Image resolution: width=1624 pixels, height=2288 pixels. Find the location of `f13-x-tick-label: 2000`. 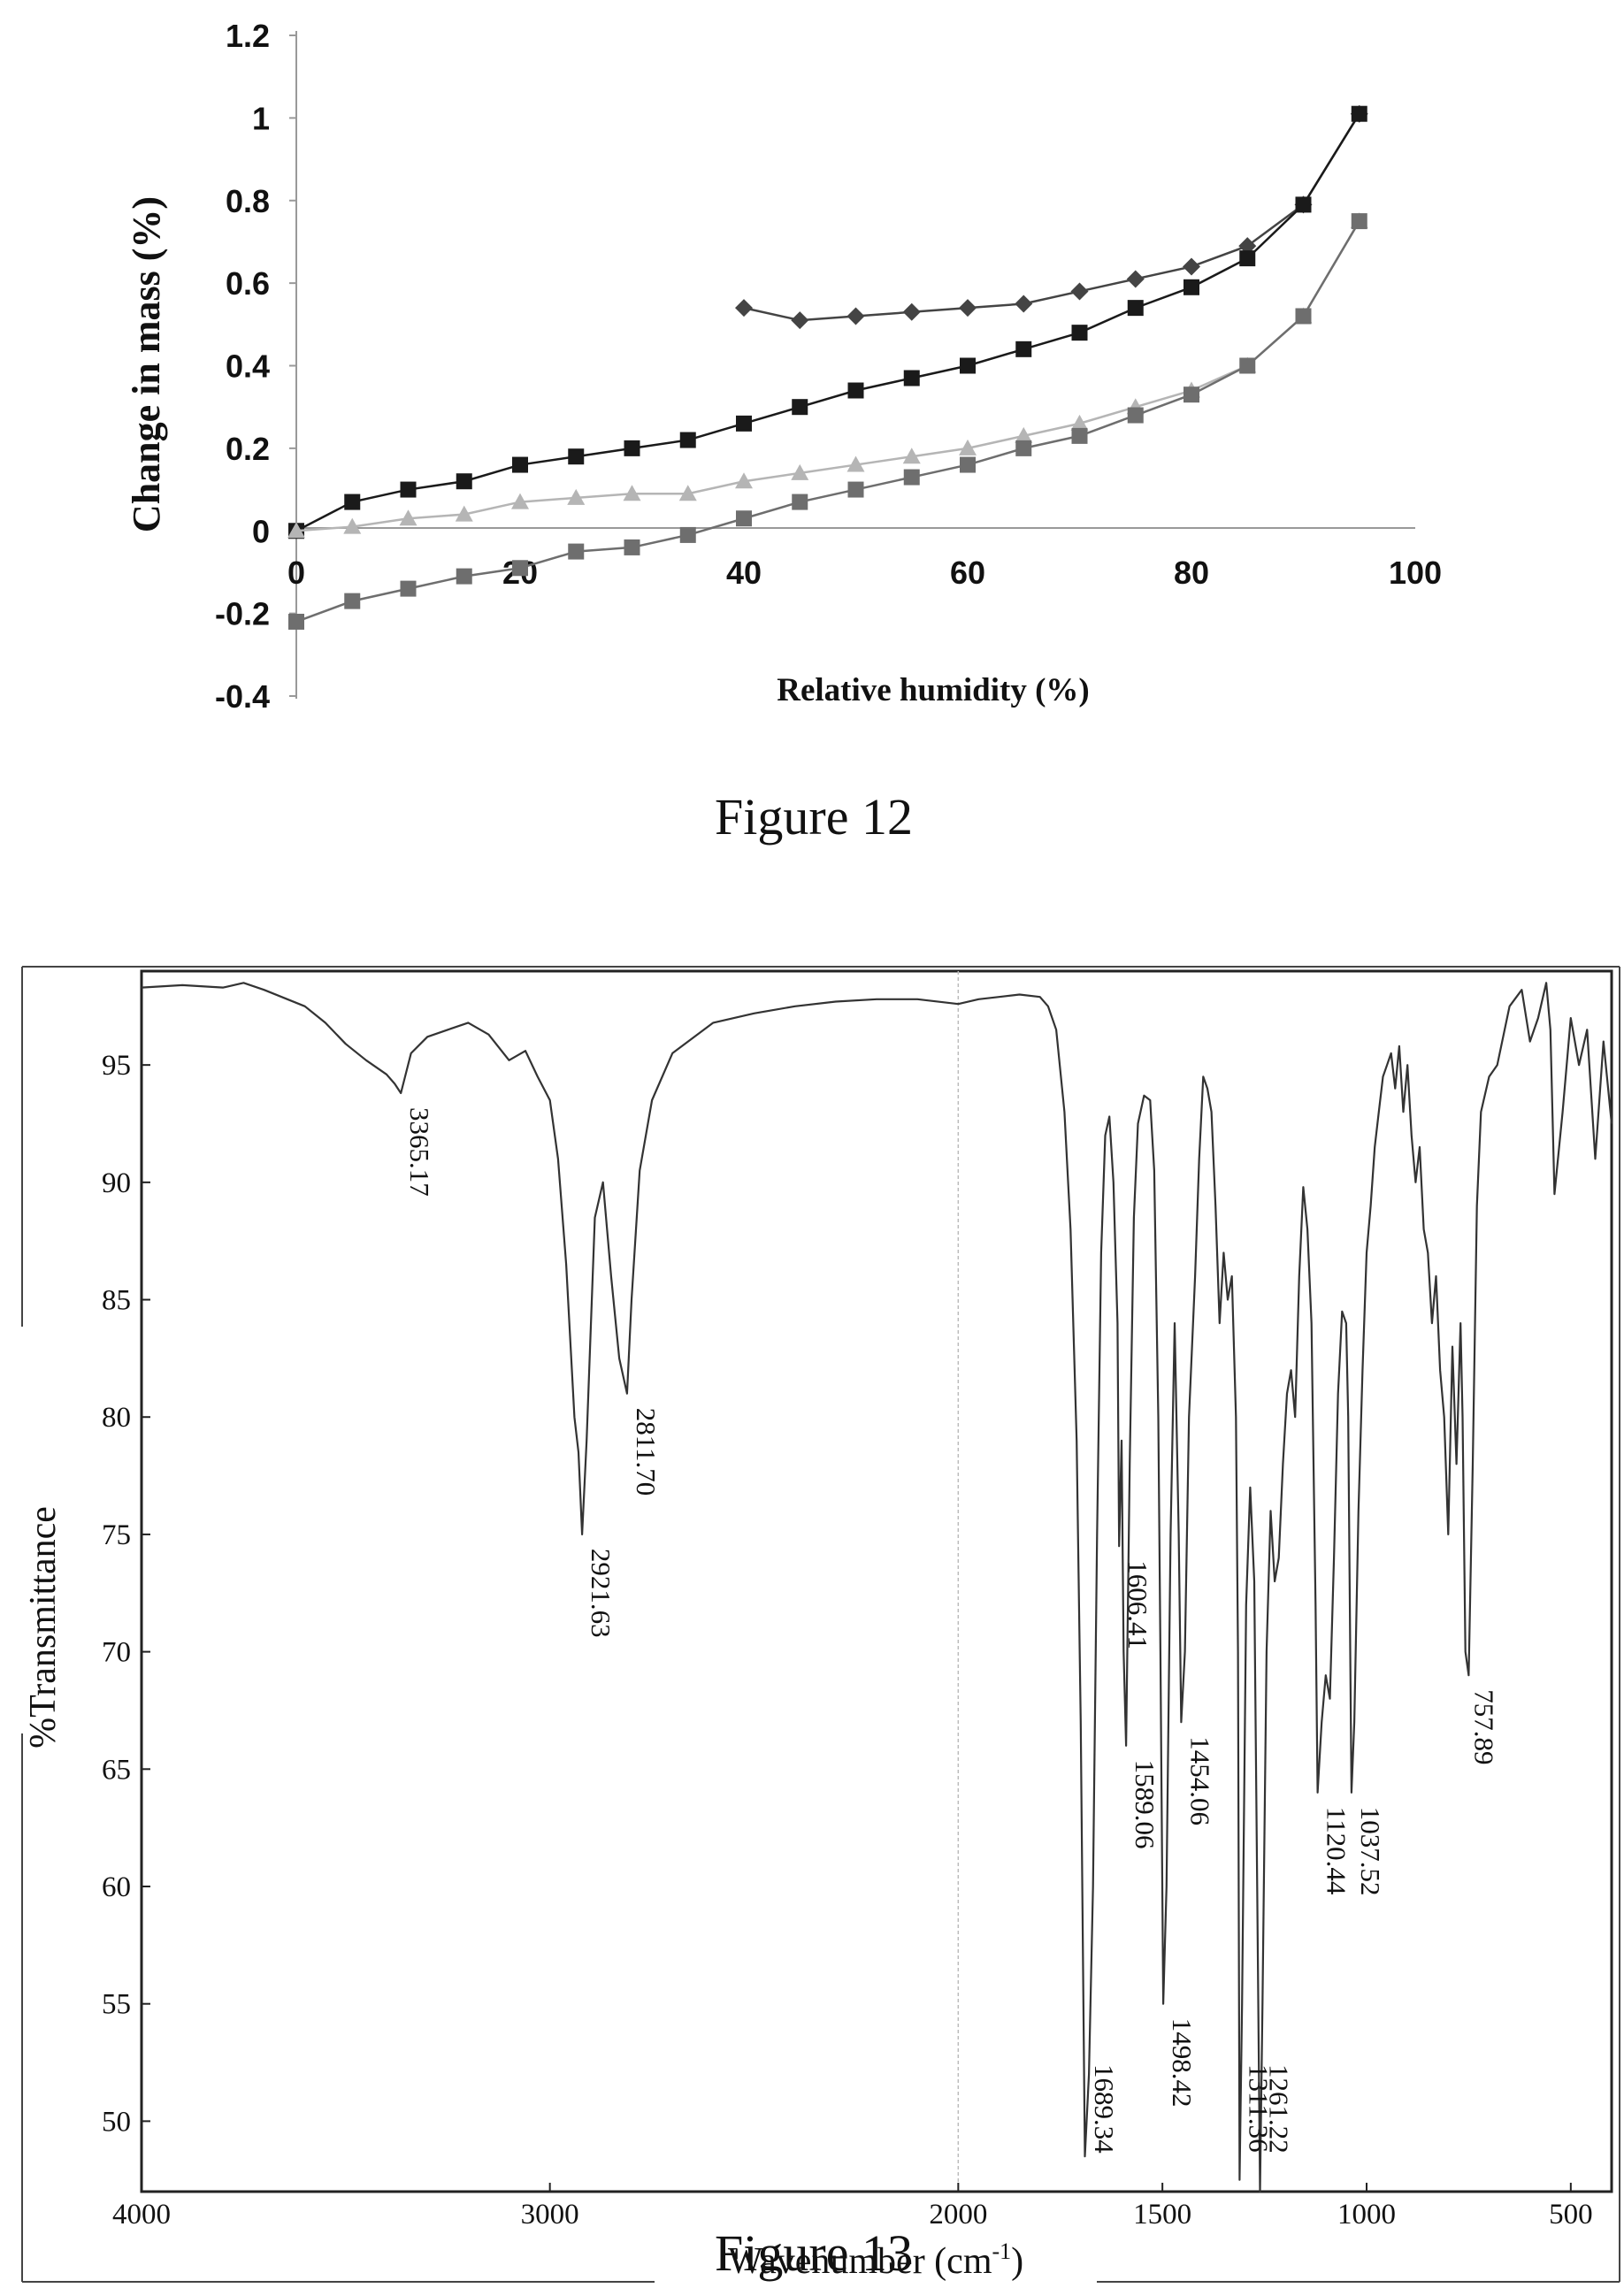

f13-x-tick-label: 2000 is located at coordinates (958, 2215).